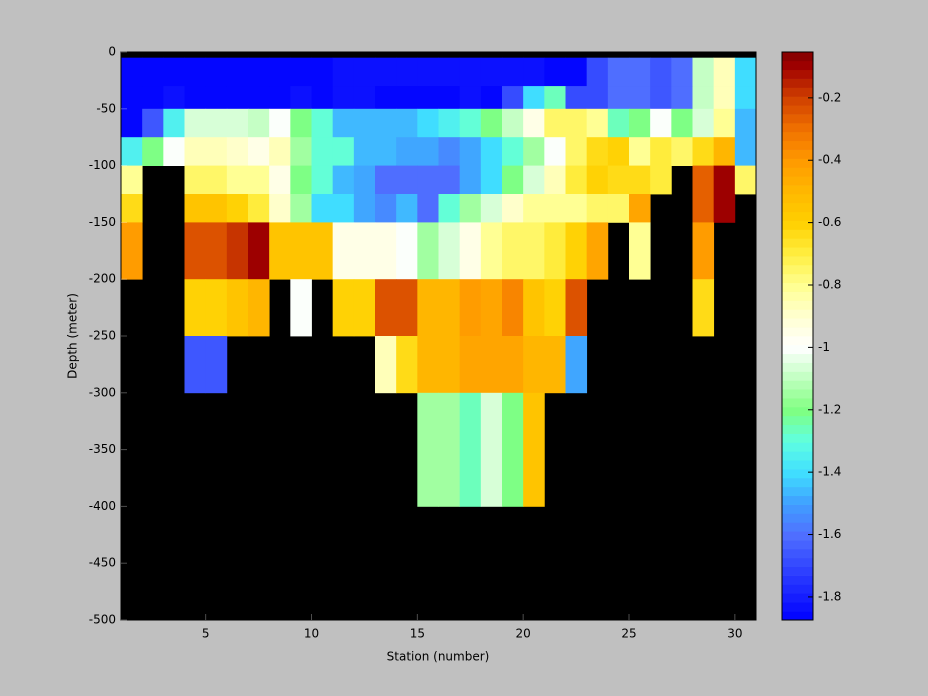  I want to click on y-tick-label: -500, so click(102, 620).